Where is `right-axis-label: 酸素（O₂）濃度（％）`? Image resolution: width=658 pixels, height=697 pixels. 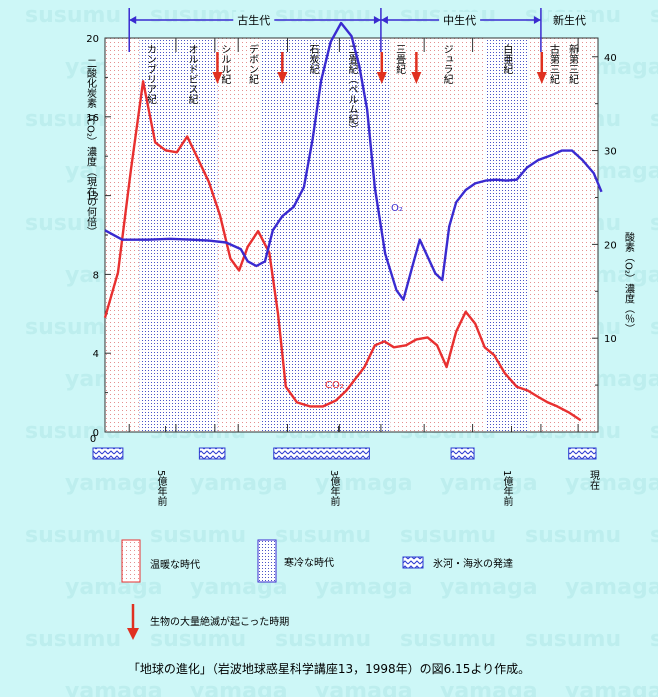 right-axis-label: 酸素（O₂）濃度（％） is located at coordinates (629, 282).